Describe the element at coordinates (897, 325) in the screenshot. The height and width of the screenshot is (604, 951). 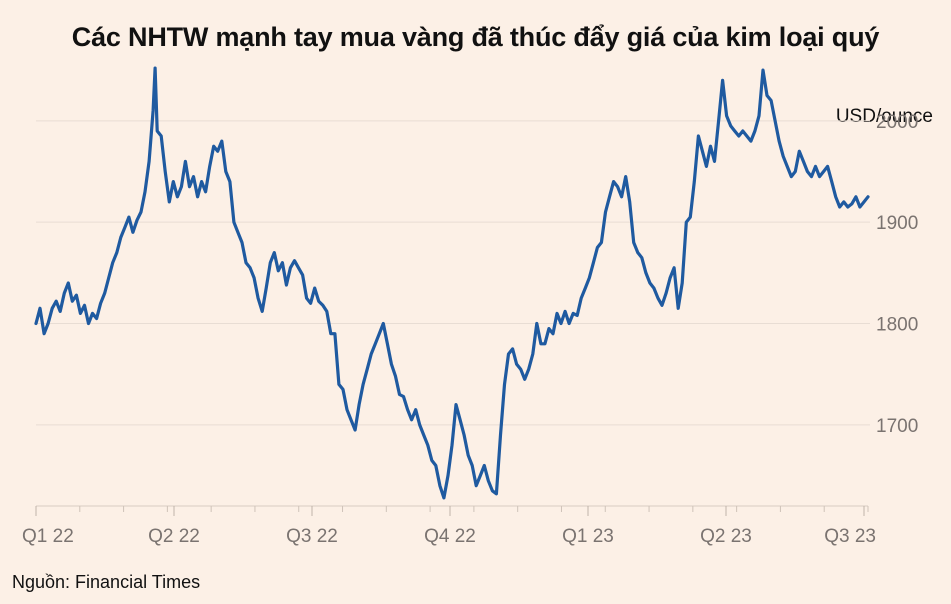
I see `y-tick-label: 1800` at that location.